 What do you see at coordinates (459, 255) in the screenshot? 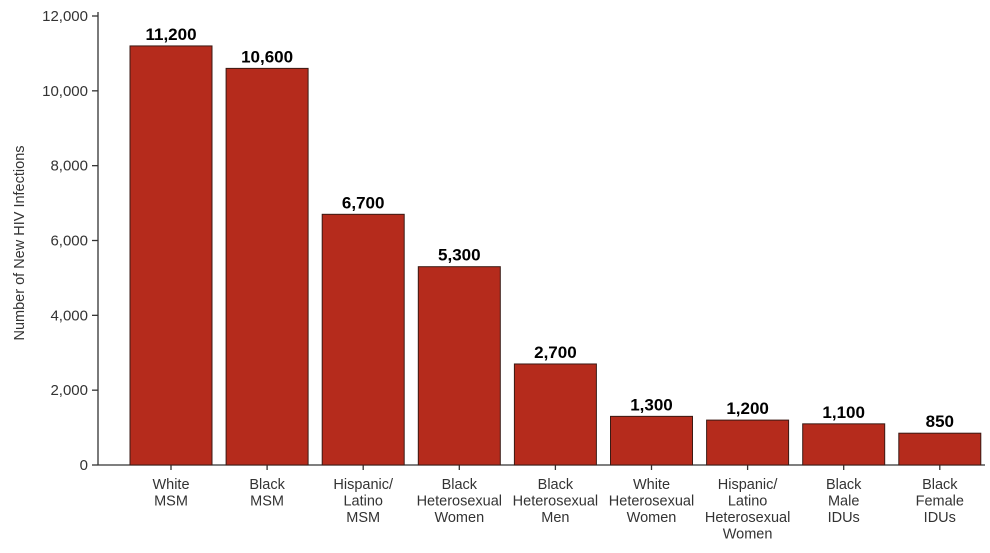
I see `bar-value-label: 5,300` at bounding box center [459, 255].